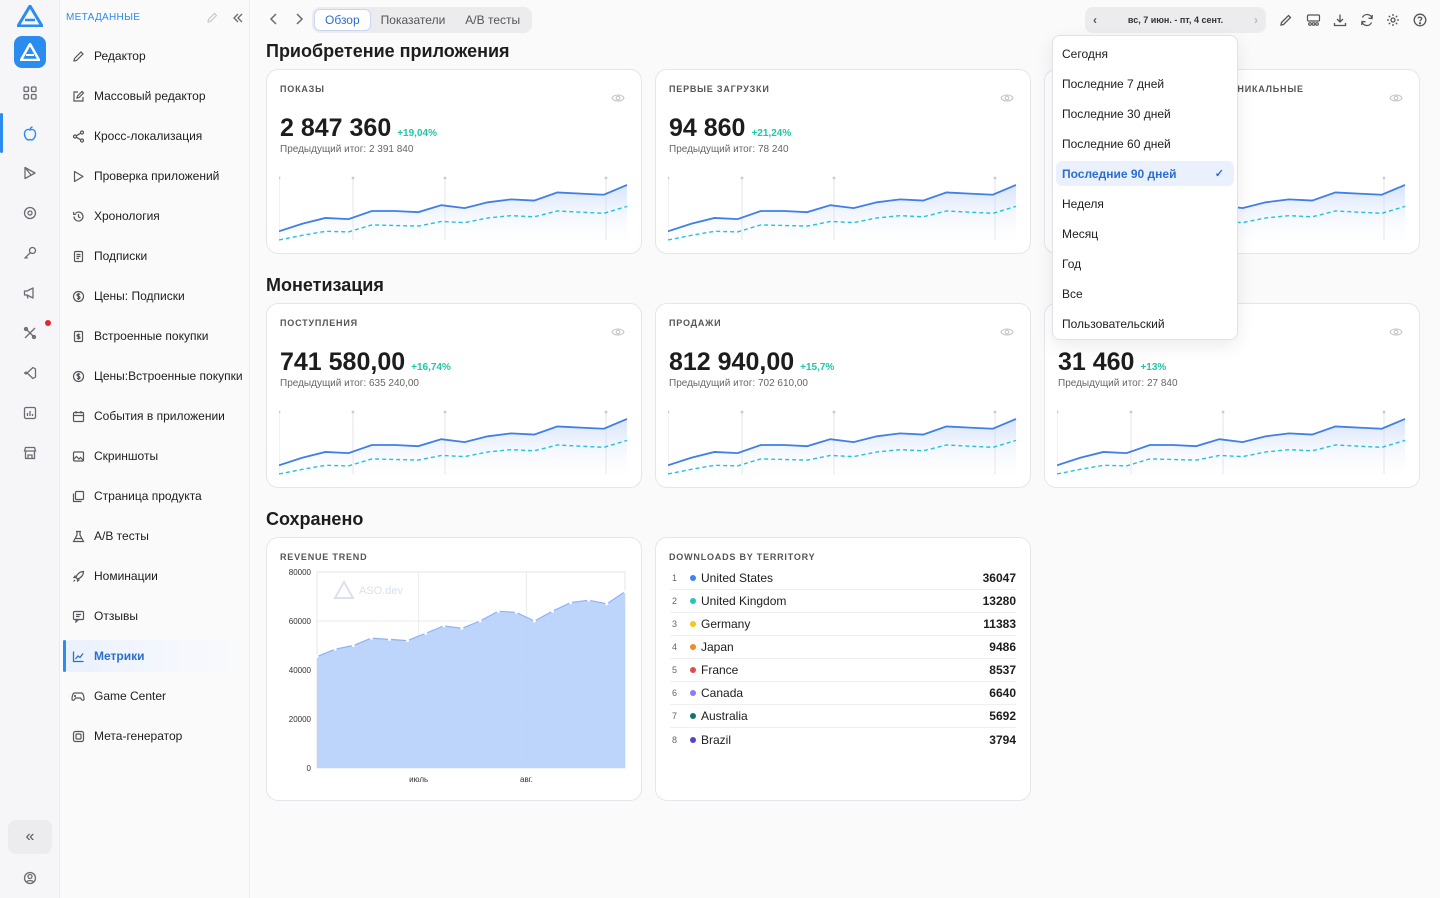  What do you see at coordinates (30, 837) in the screenshot?
I see `collapse-rail-button: «` at bounding box center [30, 837].